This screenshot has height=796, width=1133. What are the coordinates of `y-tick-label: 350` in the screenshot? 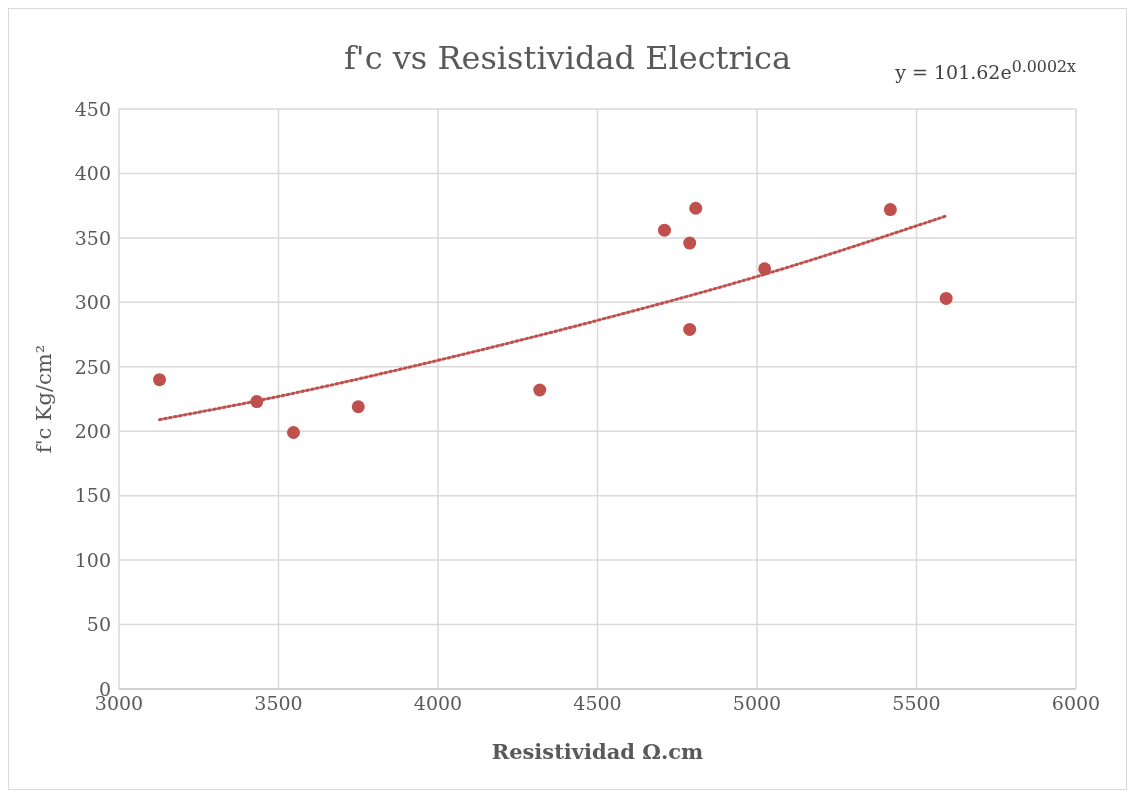 It's located at (92, 237).